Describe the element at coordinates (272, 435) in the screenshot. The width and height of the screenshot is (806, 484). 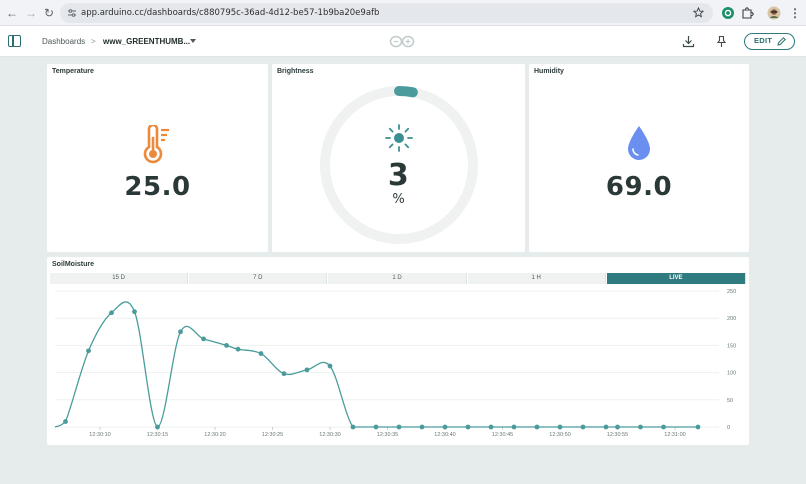
I see `x-tick-label: 12:30:25` at that location.